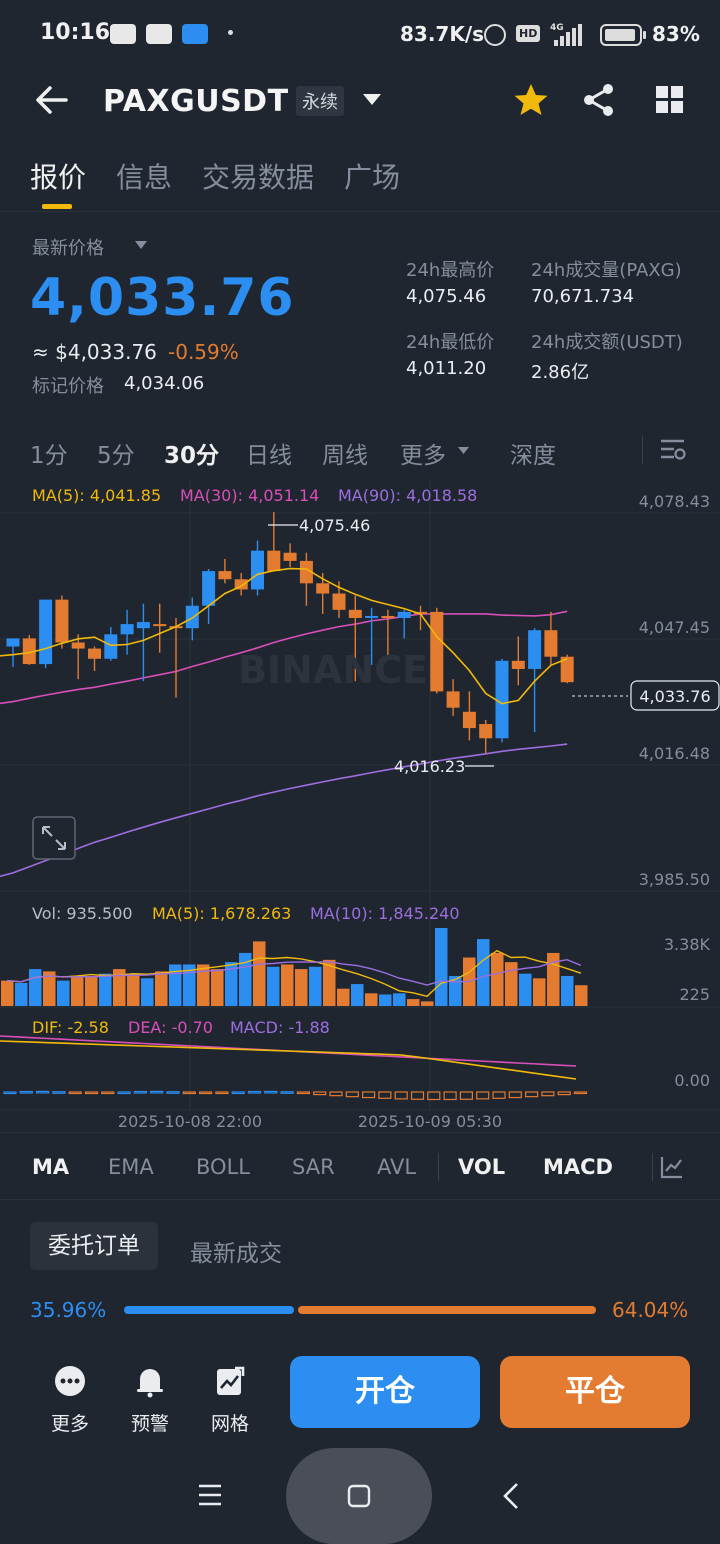 This screenshot has height=1544, width=720. What do you see at coordinates (430, 1121) in the screenshot?
I see `time-label: 2025-10-09 05:30` at bounding box center [430, 1121].